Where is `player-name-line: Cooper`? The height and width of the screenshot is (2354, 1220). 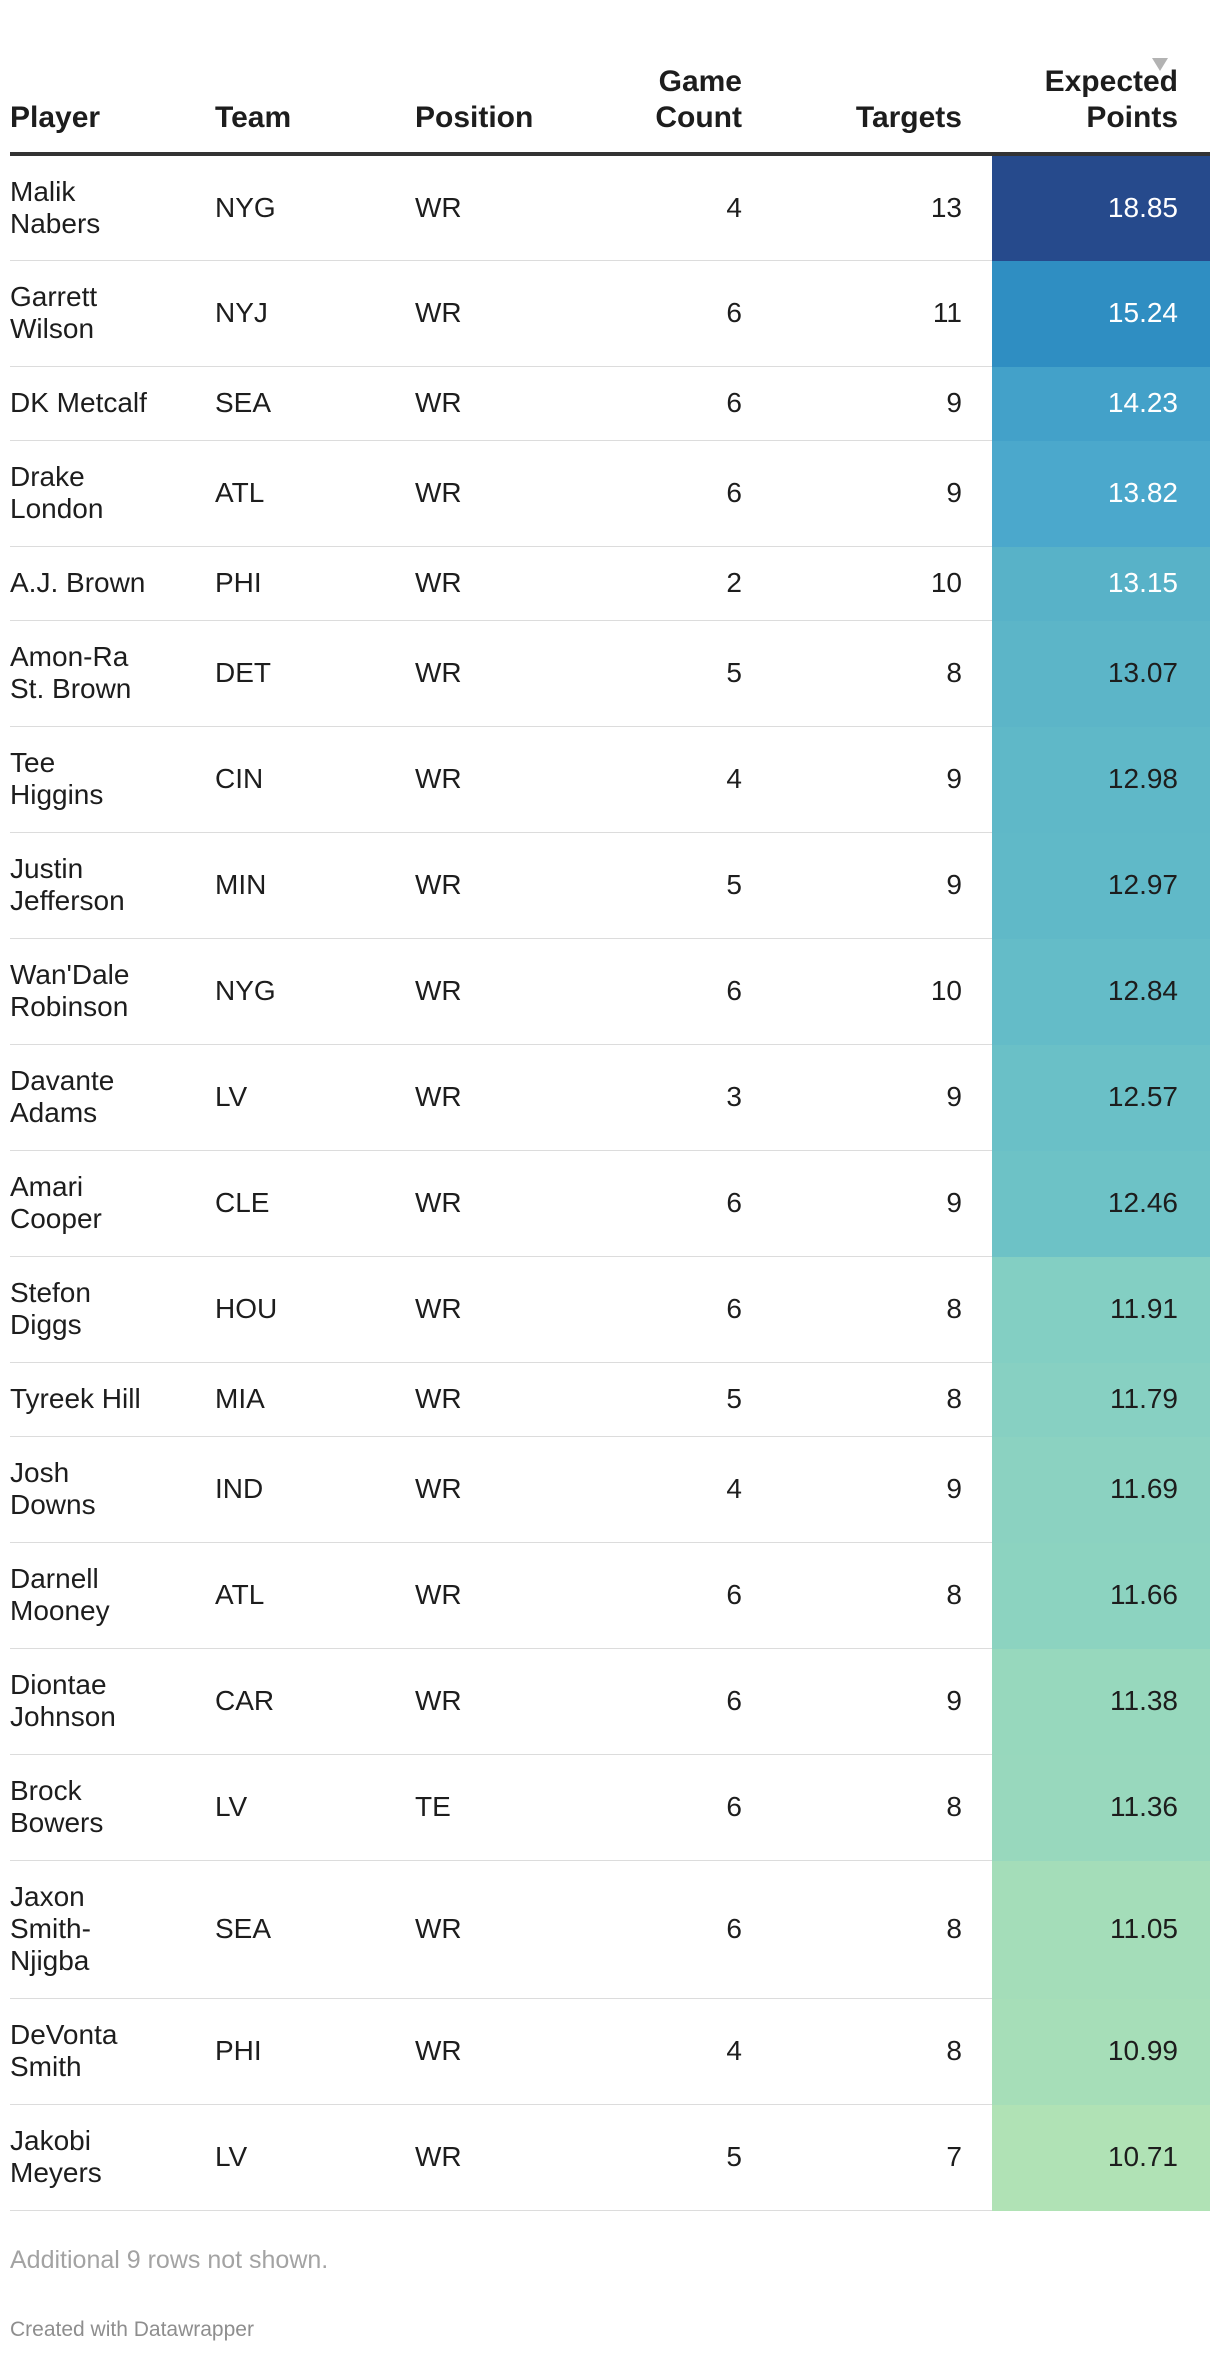 player-name-line: Cooper is located at coordinates (56, 1218).